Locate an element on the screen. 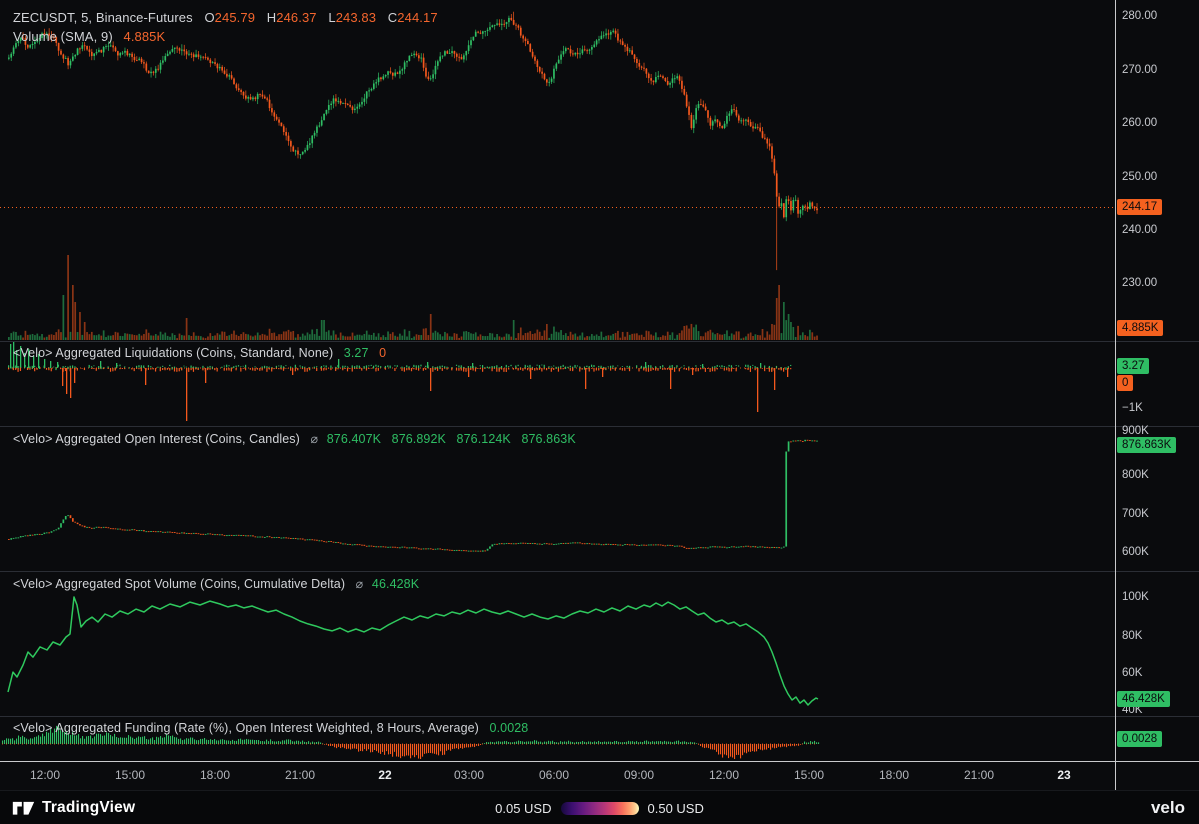 The width and height of the screenshot is (1199, 824). tradingview-brand-label: TradingView is located at coordinates (89, 807).